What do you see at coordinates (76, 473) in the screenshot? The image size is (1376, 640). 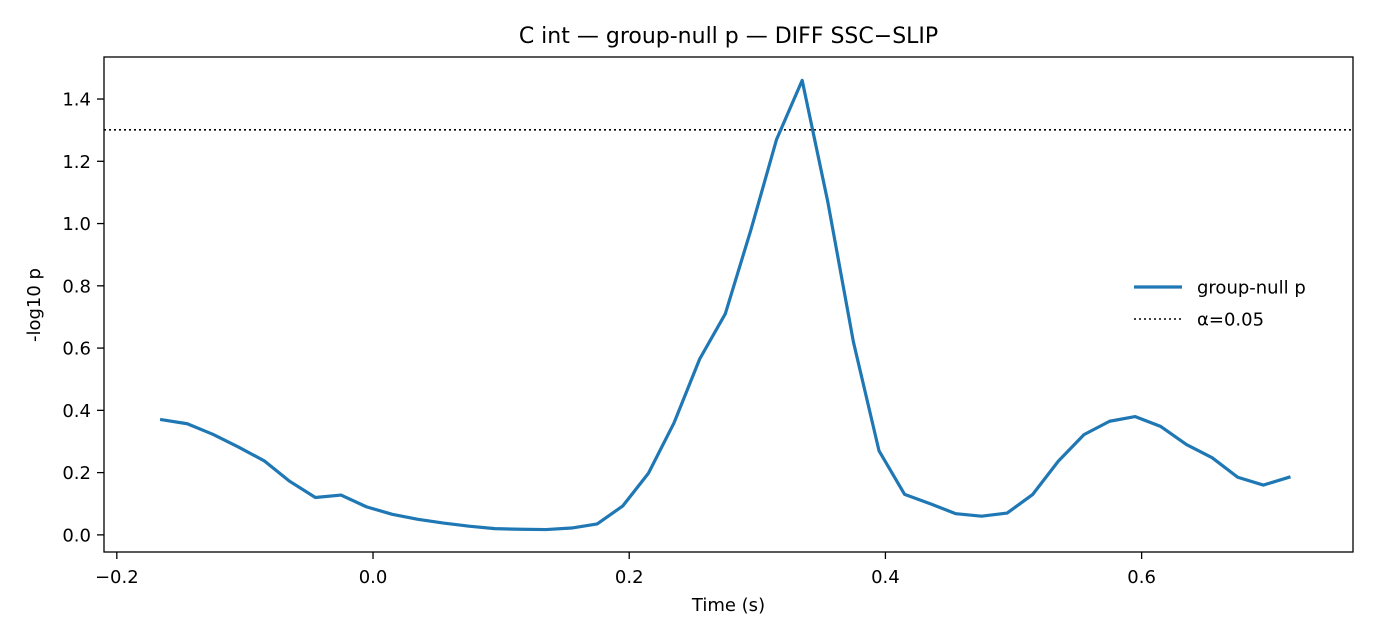 I see `y-tick-label: 0.2` at bounding box center [76, 473].